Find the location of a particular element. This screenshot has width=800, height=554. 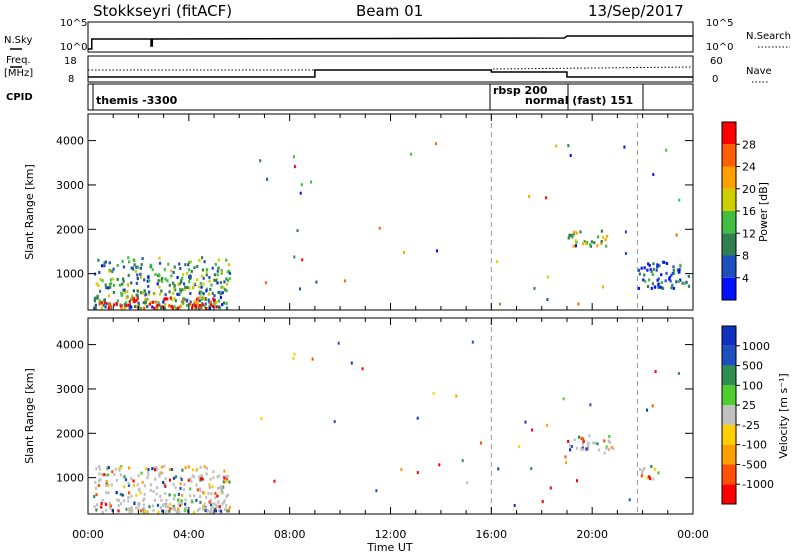

nave-label: Nave is located at coordinates (759, 71).